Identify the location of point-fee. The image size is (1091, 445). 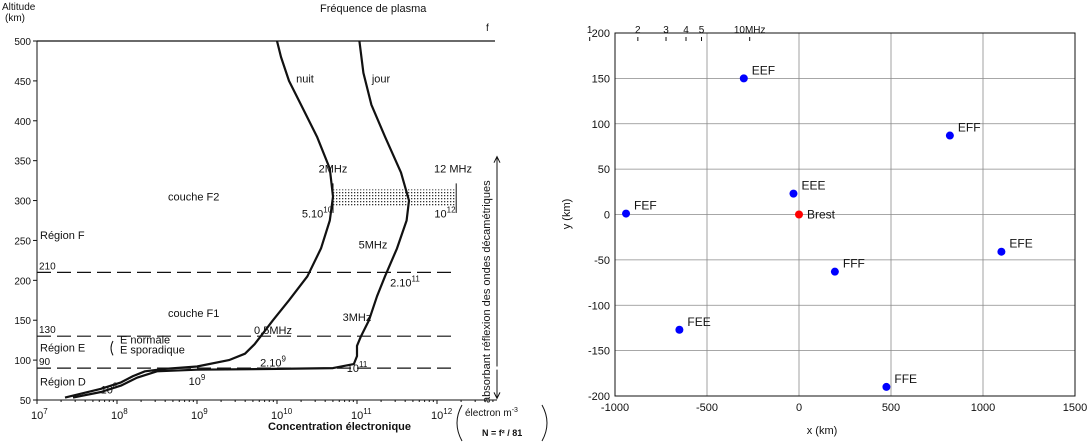
(679, 329).